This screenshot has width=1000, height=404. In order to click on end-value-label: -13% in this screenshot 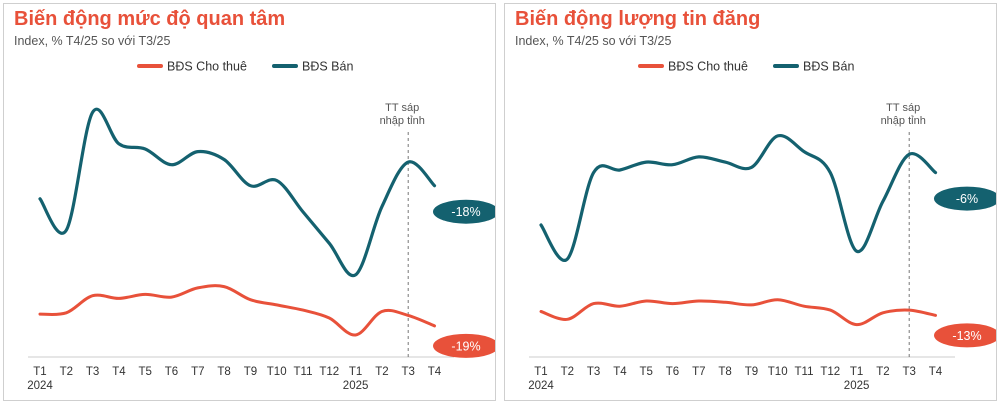, I will do `click(965, 335)`.